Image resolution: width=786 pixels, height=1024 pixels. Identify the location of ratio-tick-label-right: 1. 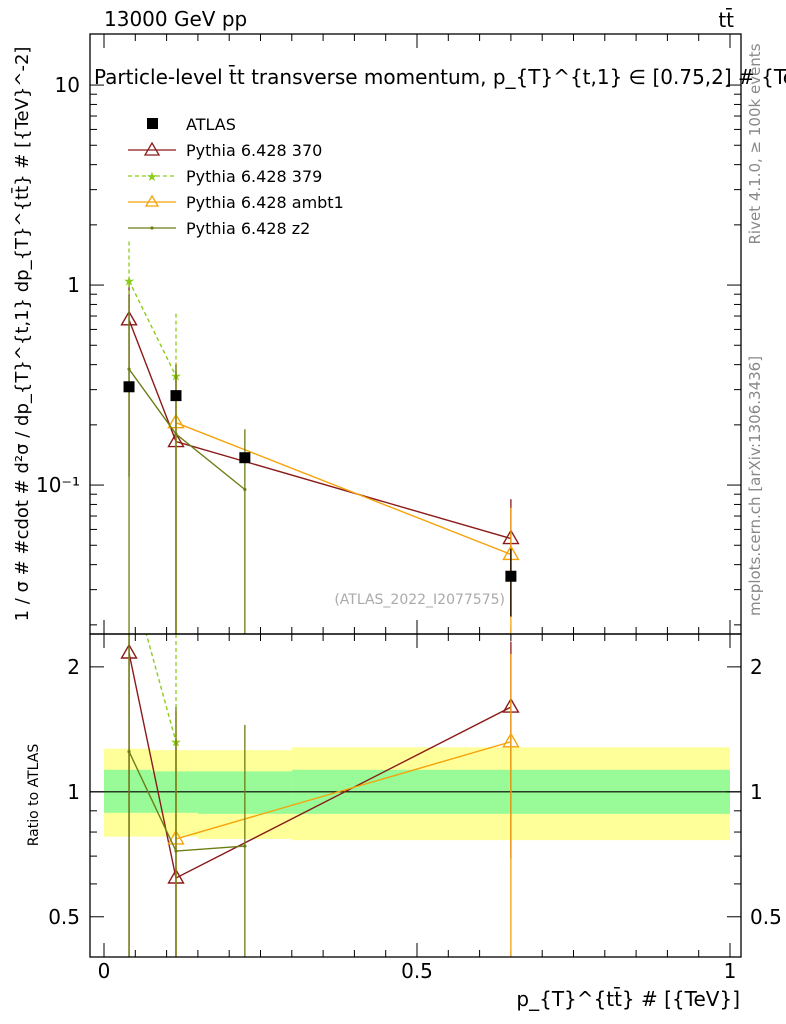
(756, 792).